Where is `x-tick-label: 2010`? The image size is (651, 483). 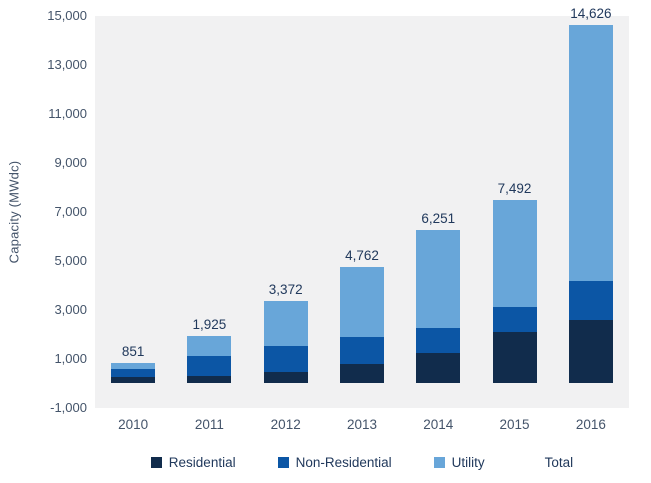
x-tick-label: 2010 is located at coordinates (133, 424).